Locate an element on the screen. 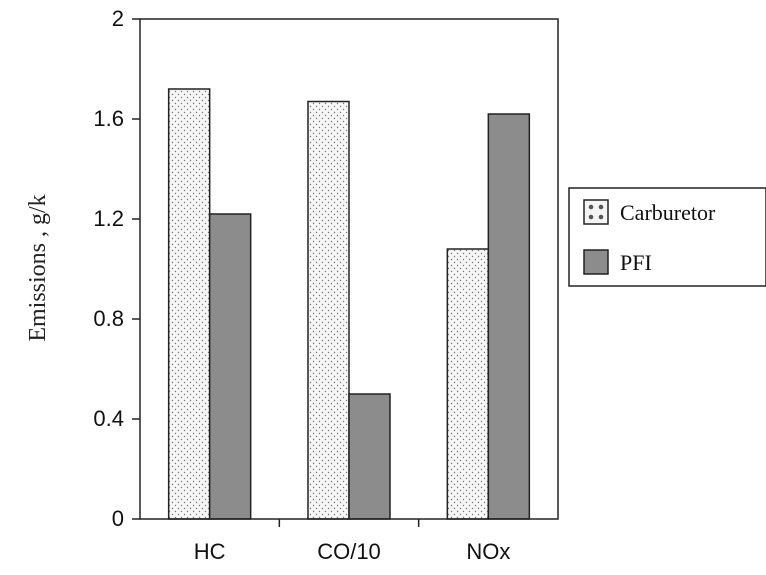 The height and width of the screenshot is (575, 766). legend-swatch-carburetor is located at coordinates (596, 212).